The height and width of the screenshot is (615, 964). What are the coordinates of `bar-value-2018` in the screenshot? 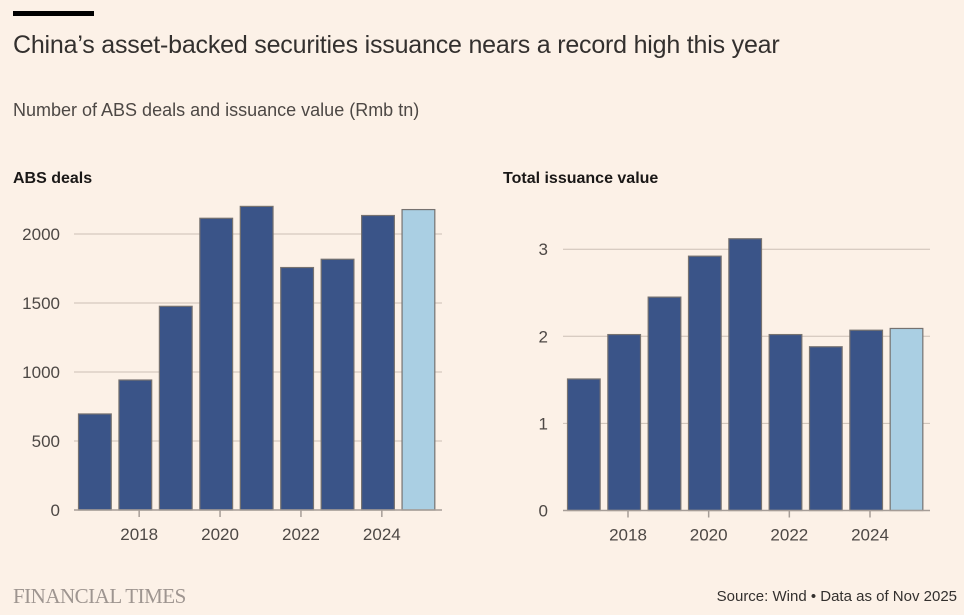 It's located at (624, 422).